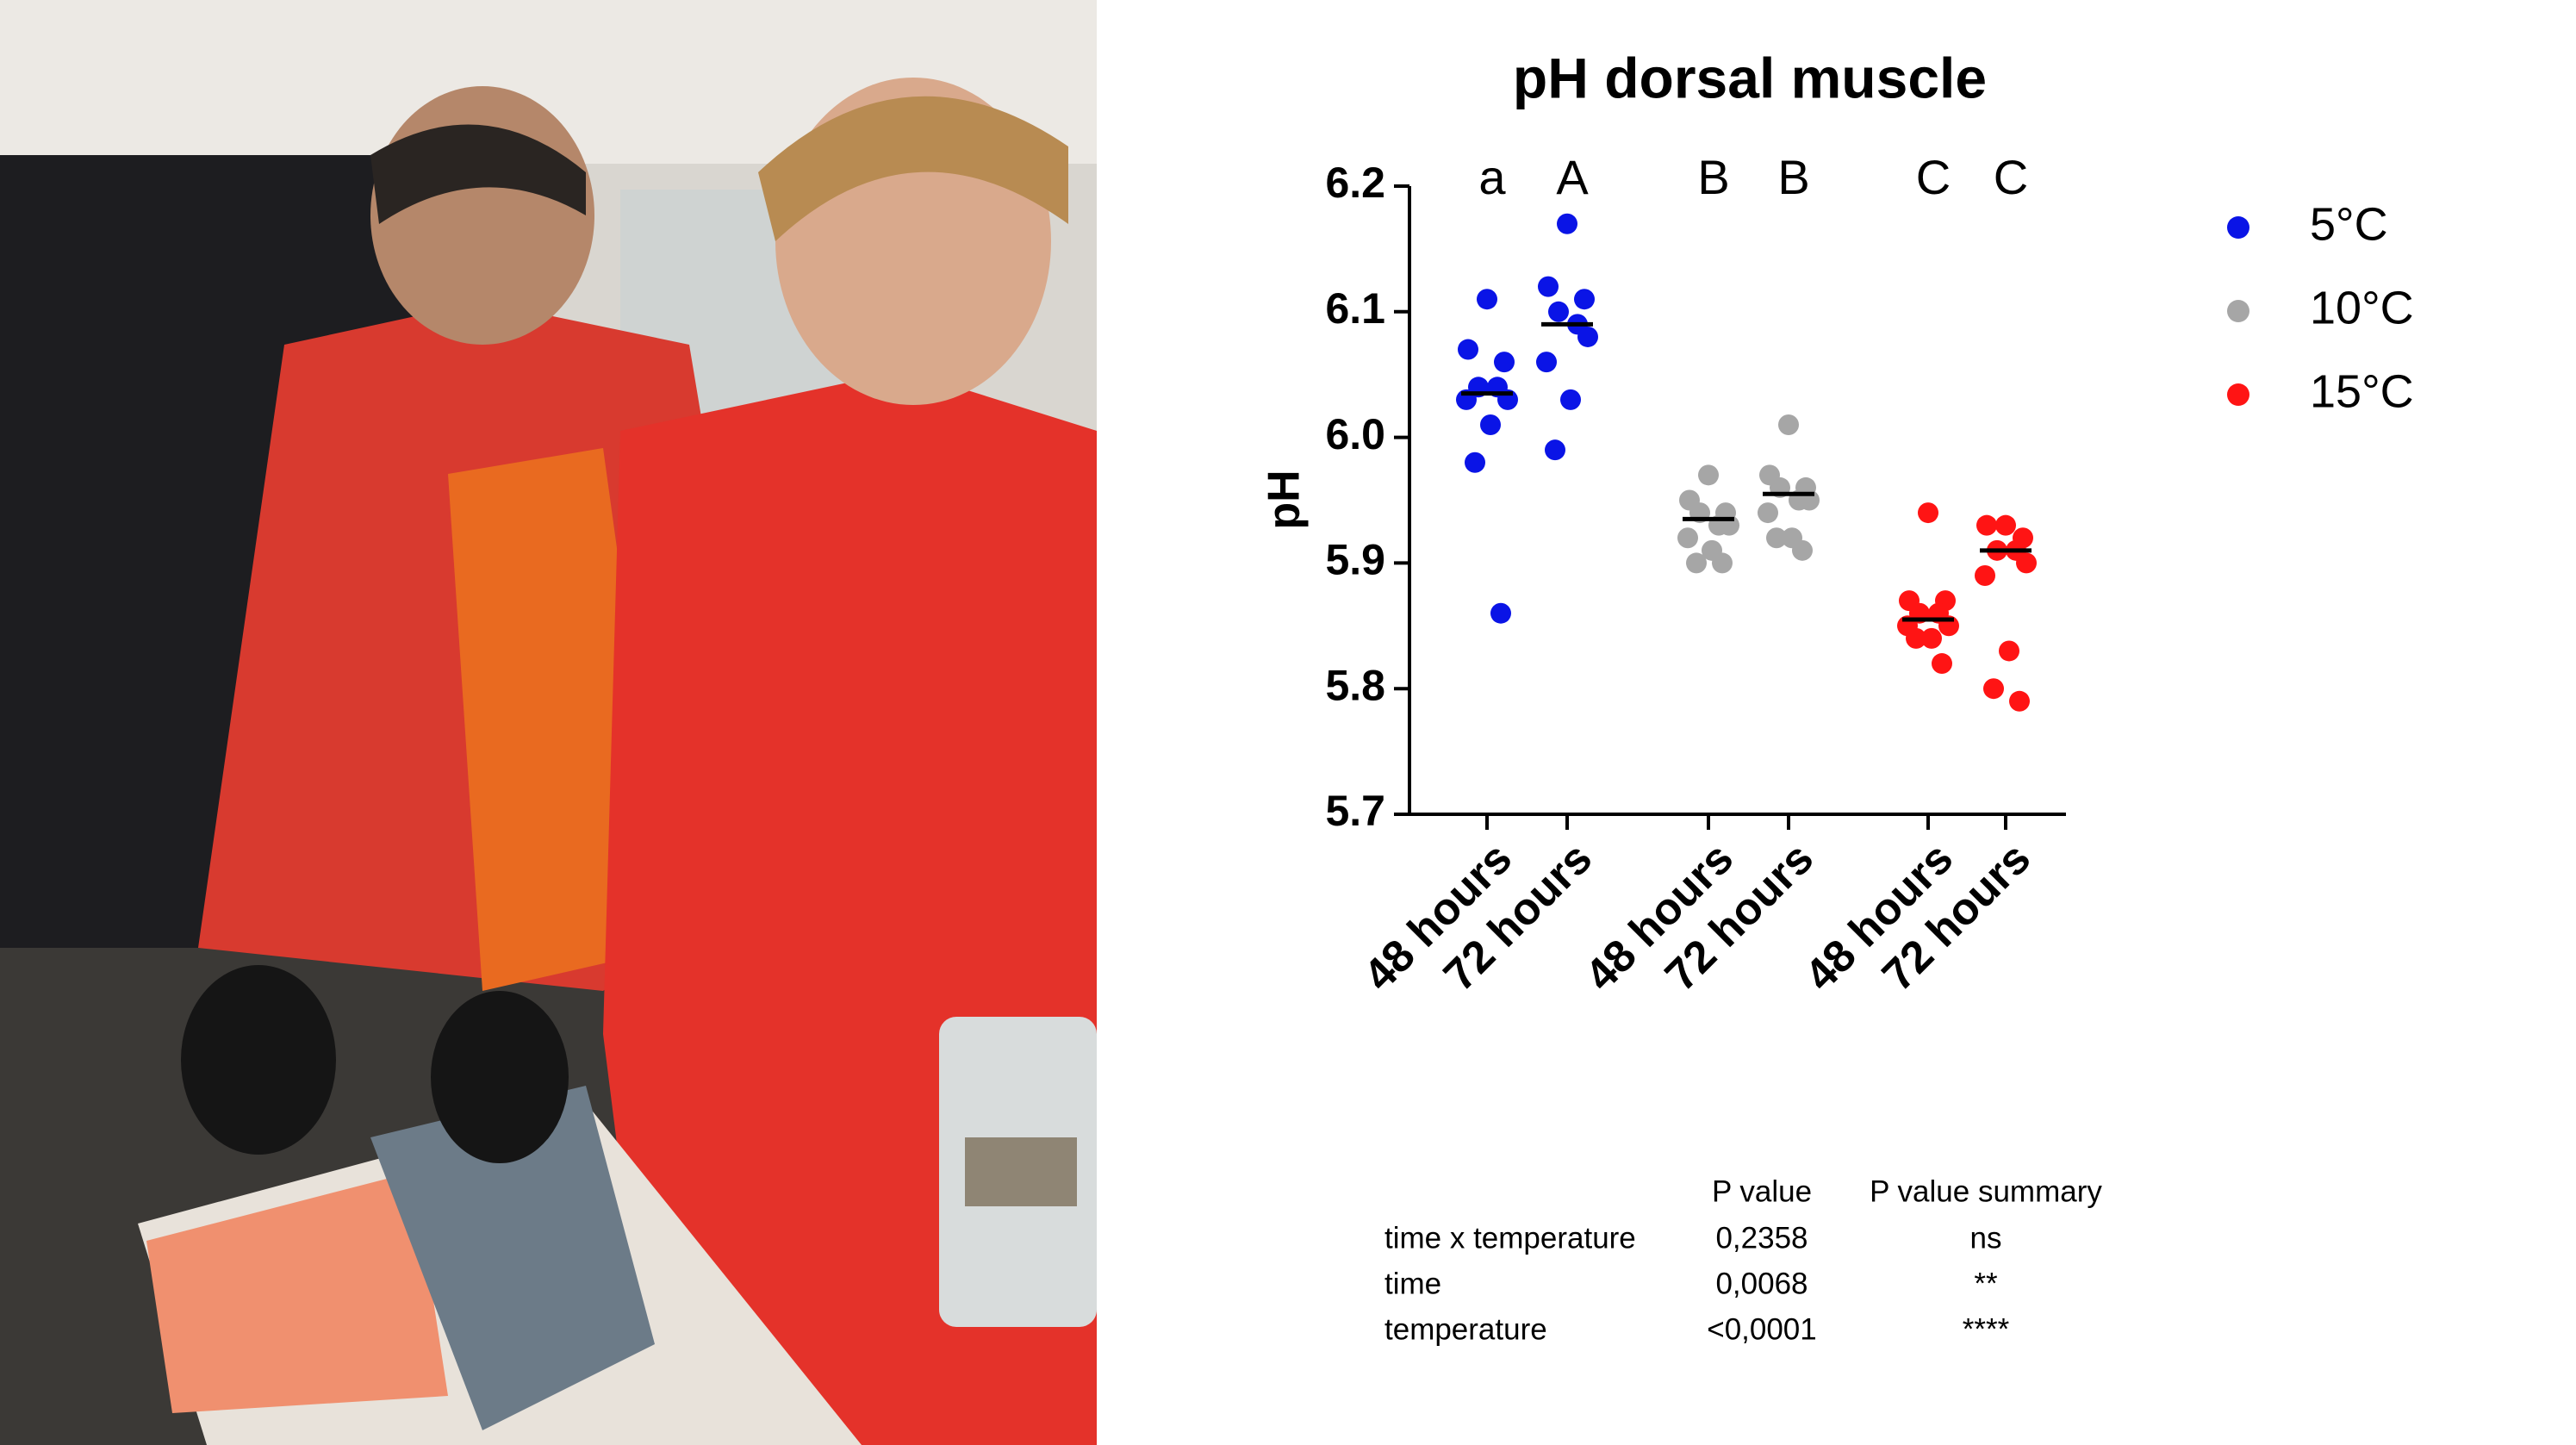 The height and width of the screenshot is (1445, 2576). I want to click on table-header: P value summary, so click(1986, 1191).